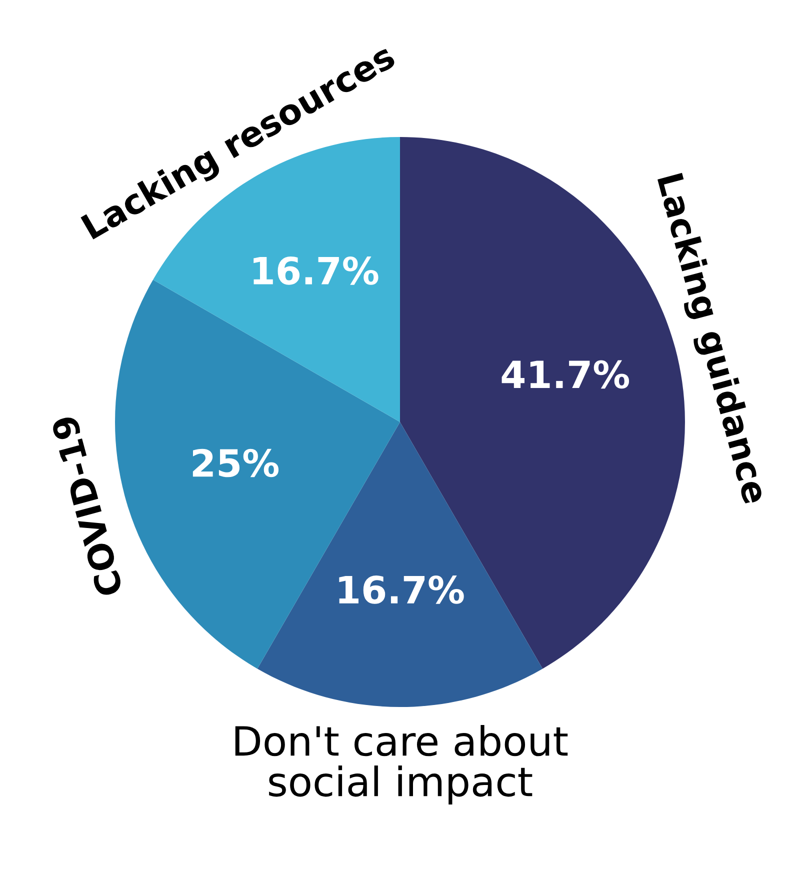 This screenshot has width=800, height=877. What do you see at coordinates (235, 463) in the screenshot?
I see `data-label: 25%` at bounding box center [235, 463].